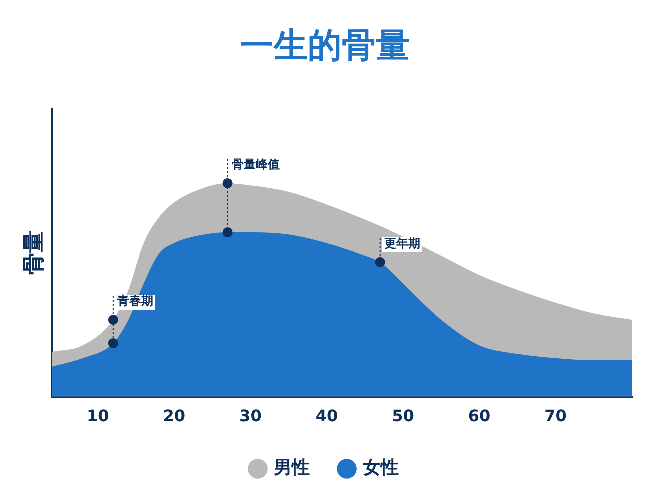 Image resolution: width=660 pixels, height=496 pixels. What do you see at coordinates (135, 301) in the screenshot?
I see `annotation: 青春期` at bounding box center [135, 301].